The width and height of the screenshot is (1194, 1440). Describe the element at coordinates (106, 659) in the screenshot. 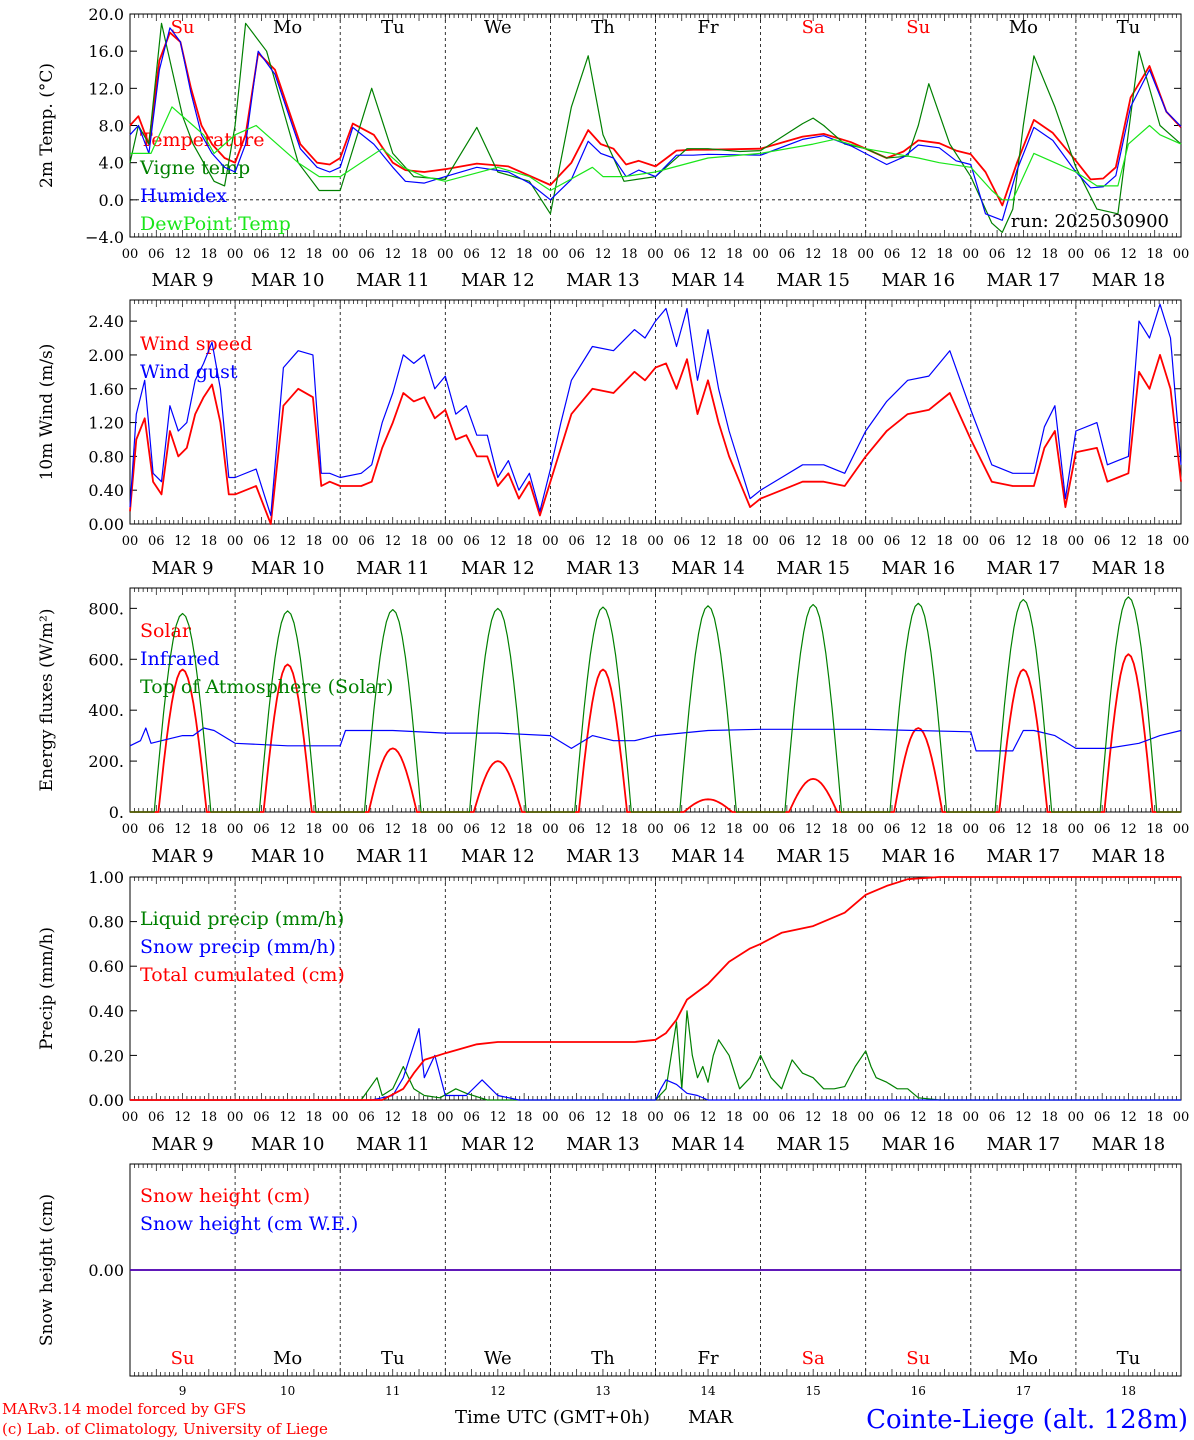

I see `y-tick-label: 600.` at that location.